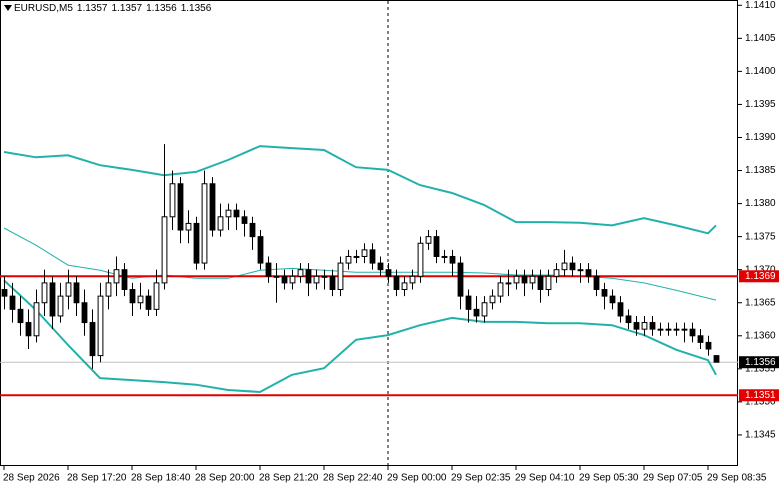 This screenshot has height=489, width=781. What do you see at coordinates (109, 8) in the screenshot?
I see `chart-header: EURUSD,M5 1.1357 1.1357 1.1356 1.1356` at bounding box center [109, 8].